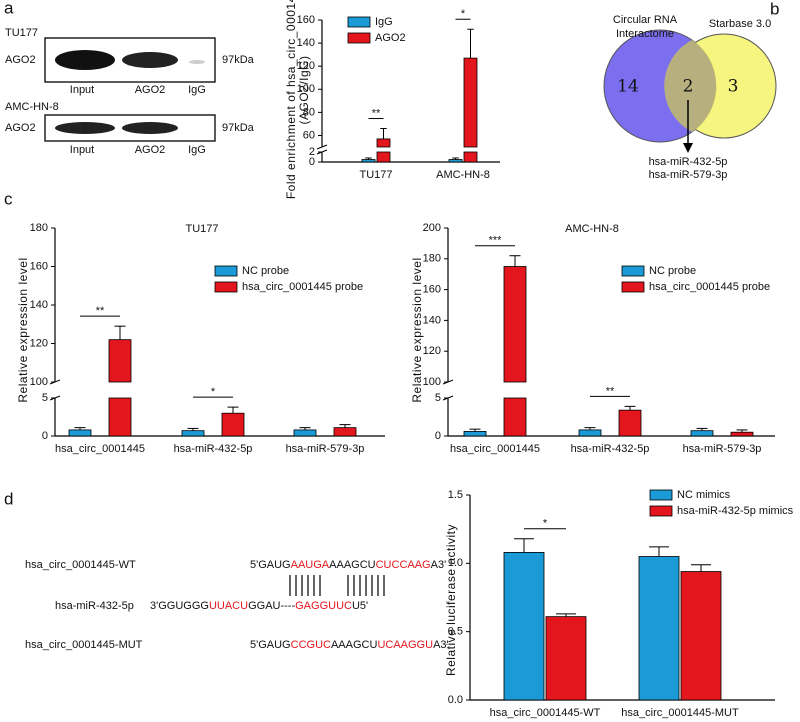 The image size is (800, 722). I want to click on x-tick-label: AMC-HN-8, so click(463, 175).